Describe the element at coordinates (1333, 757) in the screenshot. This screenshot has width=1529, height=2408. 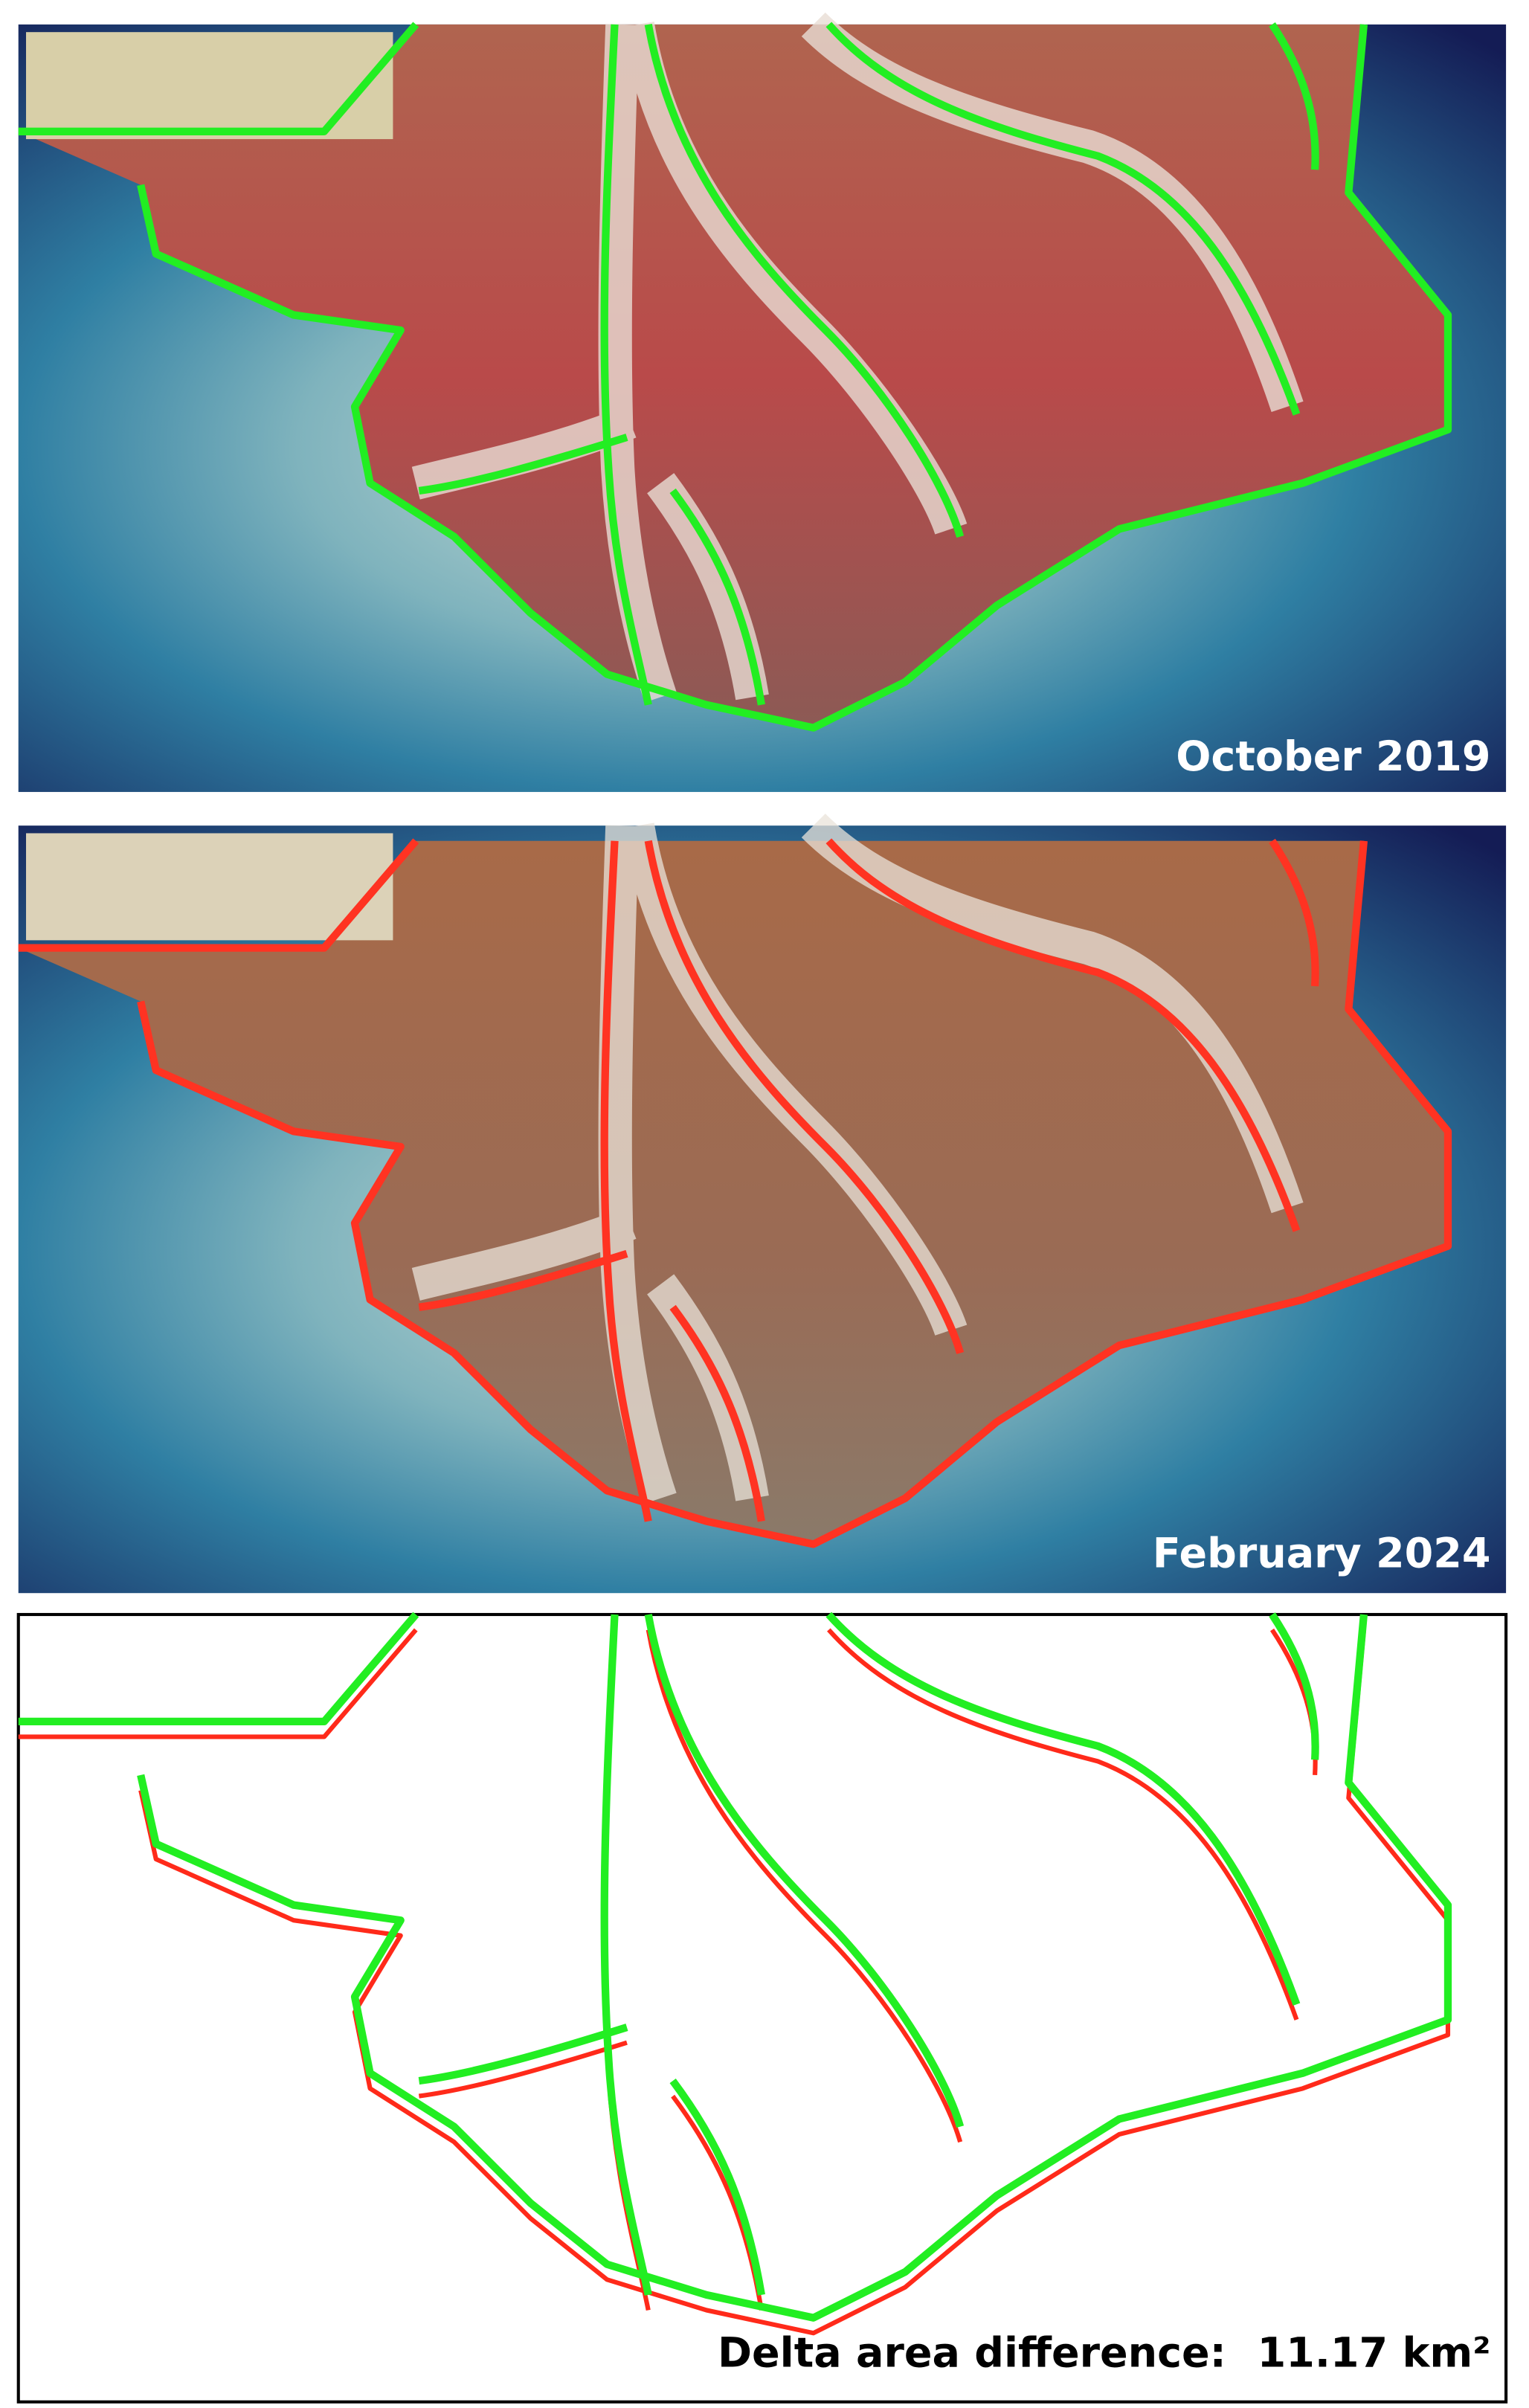
I see `panel-date: October 2019` at that location.